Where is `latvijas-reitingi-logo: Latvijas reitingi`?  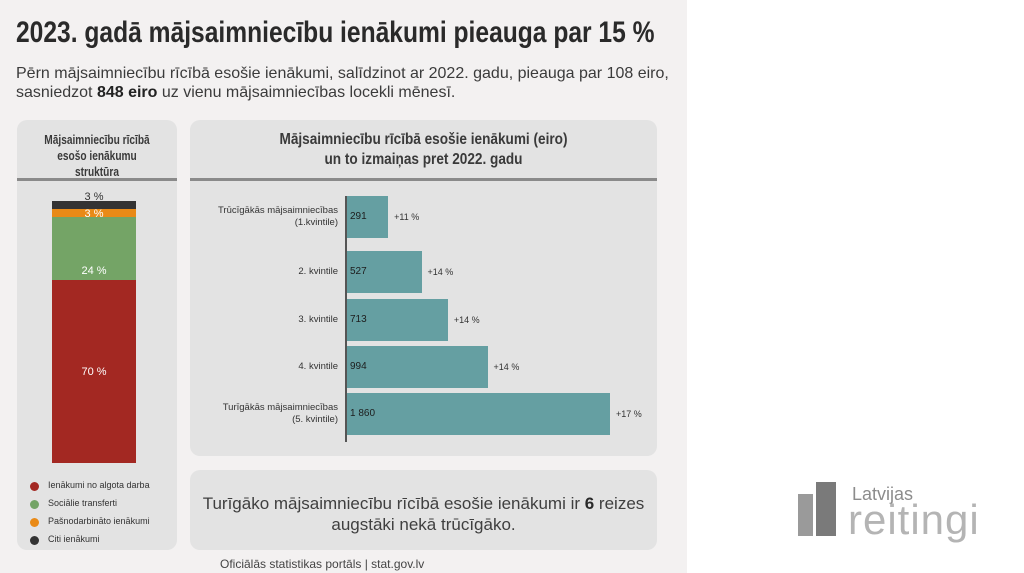 latvijas-reitingi-logo: Latvijas reitingi is located at coordinates (903, 515).